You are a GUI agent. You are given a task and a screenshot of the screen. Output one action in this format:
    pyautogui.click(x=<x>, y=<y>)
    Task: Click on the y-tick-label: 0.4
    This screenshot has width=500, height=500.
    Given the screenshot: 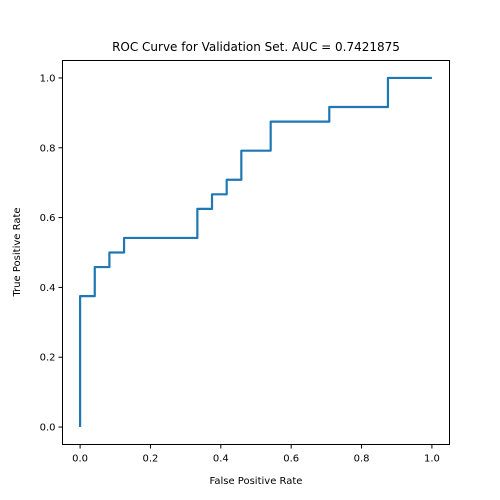 What is the action you would take?
    pyautogui.click(x=48, y=288)
    